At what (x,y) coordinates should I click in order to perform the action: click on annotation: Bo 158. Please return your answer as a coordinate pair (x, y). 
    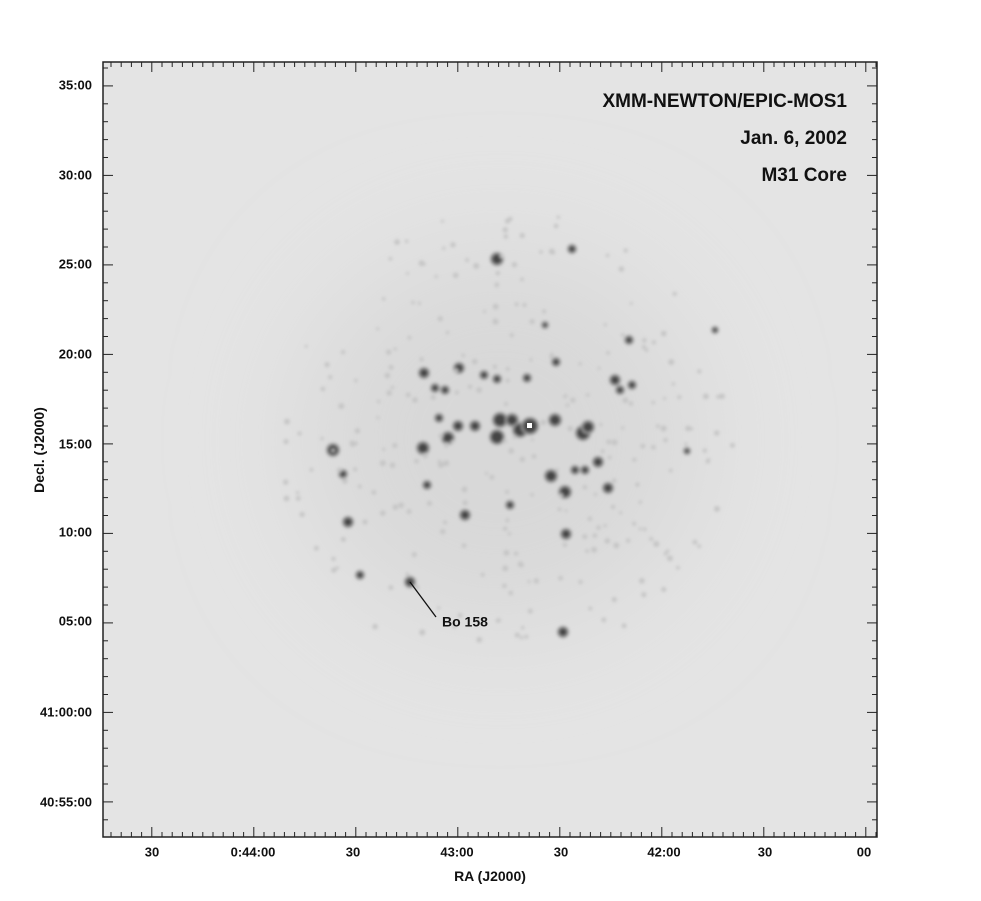
    Looking at the image, I should click on (465, 622).